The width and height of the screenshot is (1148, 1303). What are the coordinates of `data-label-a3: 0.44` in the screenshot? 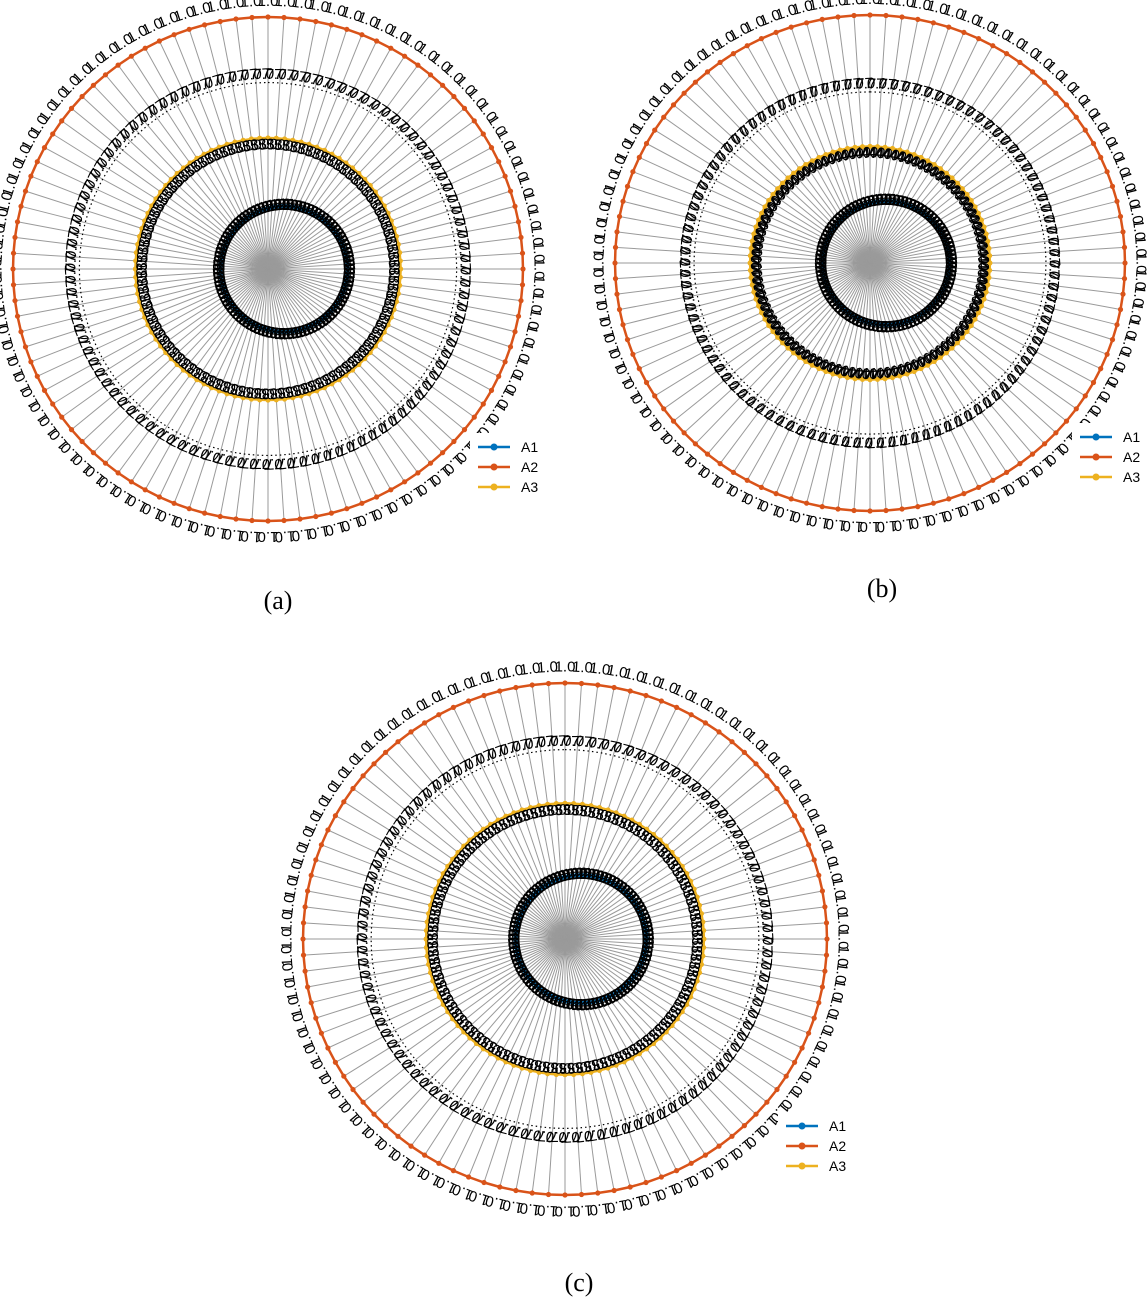 It's located at (863, 153).